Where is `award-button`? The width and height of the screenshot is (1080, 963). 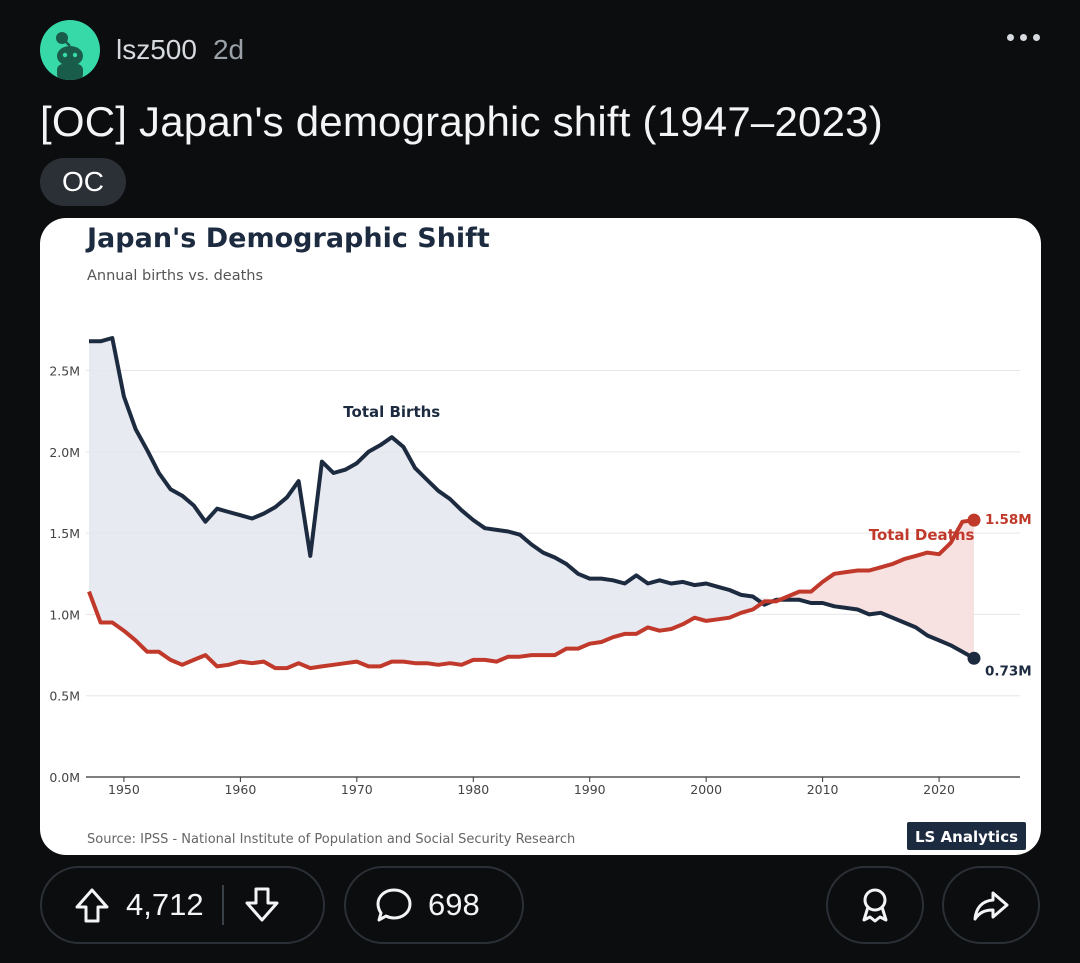 award-button is located at coordinates (875, 905).